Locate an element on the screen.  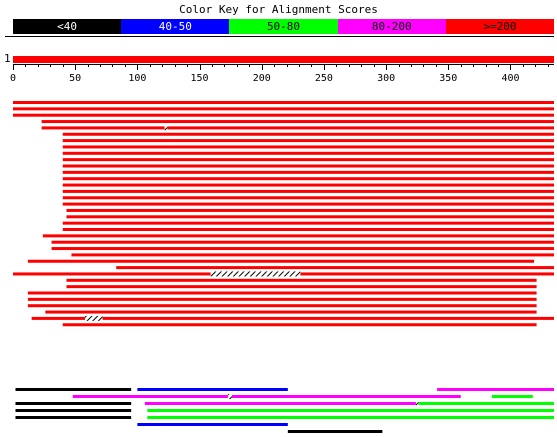
ruler-tick-label: 50 is located at coordinates (75, 78).